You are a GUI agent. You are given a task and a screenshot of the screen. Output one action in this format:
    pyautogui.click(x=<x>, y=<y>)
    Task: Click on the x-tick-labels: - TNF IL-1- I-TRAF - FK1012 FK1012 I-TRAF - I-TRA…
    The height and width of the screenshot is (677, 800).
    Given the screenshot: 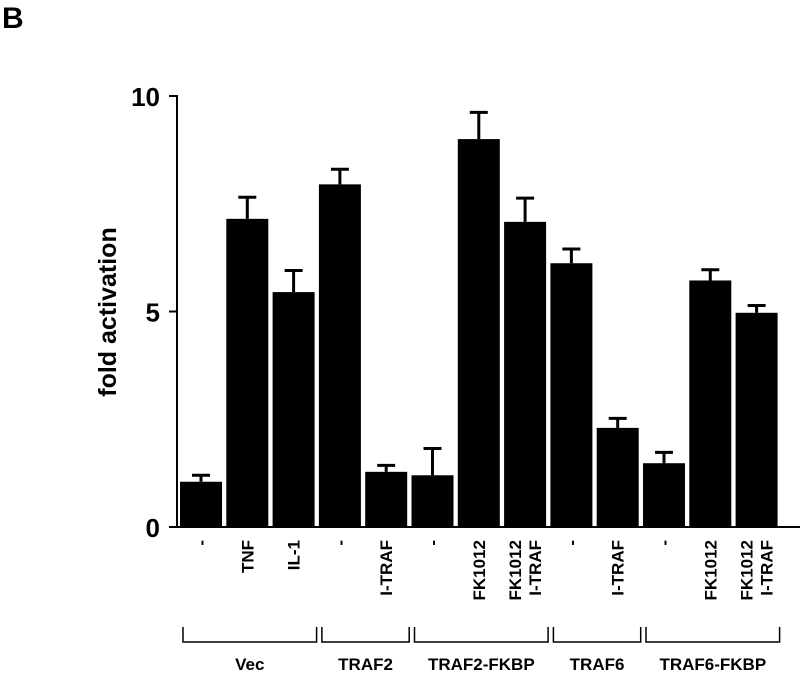 What is the action you would take?
    pyautogui.click(x=484, y=570)
    